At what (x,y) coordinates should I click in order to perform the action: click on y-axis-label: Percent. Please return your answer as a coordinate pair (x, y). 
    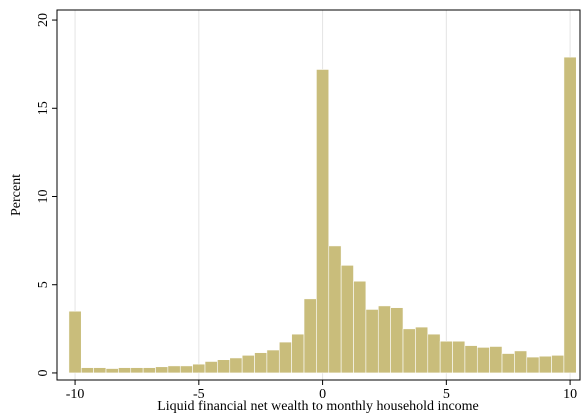
    Looking at the image, I should click on (16, 195).